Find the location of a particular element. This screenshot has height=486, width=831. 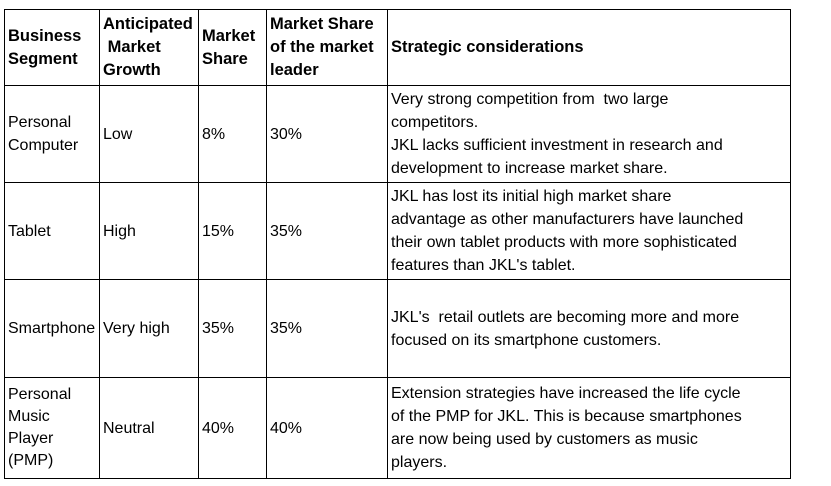

header-strategic-considerations: Strategic considerations is located at coordinates (589, 47).